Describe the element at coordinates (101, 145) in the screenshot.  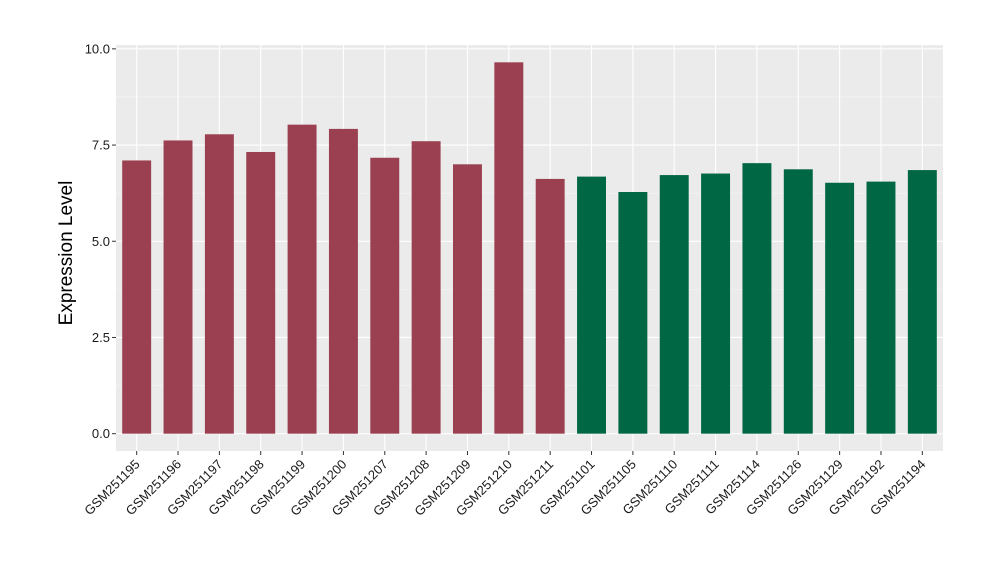
I see `y-tick-label: 7.5` at that location.